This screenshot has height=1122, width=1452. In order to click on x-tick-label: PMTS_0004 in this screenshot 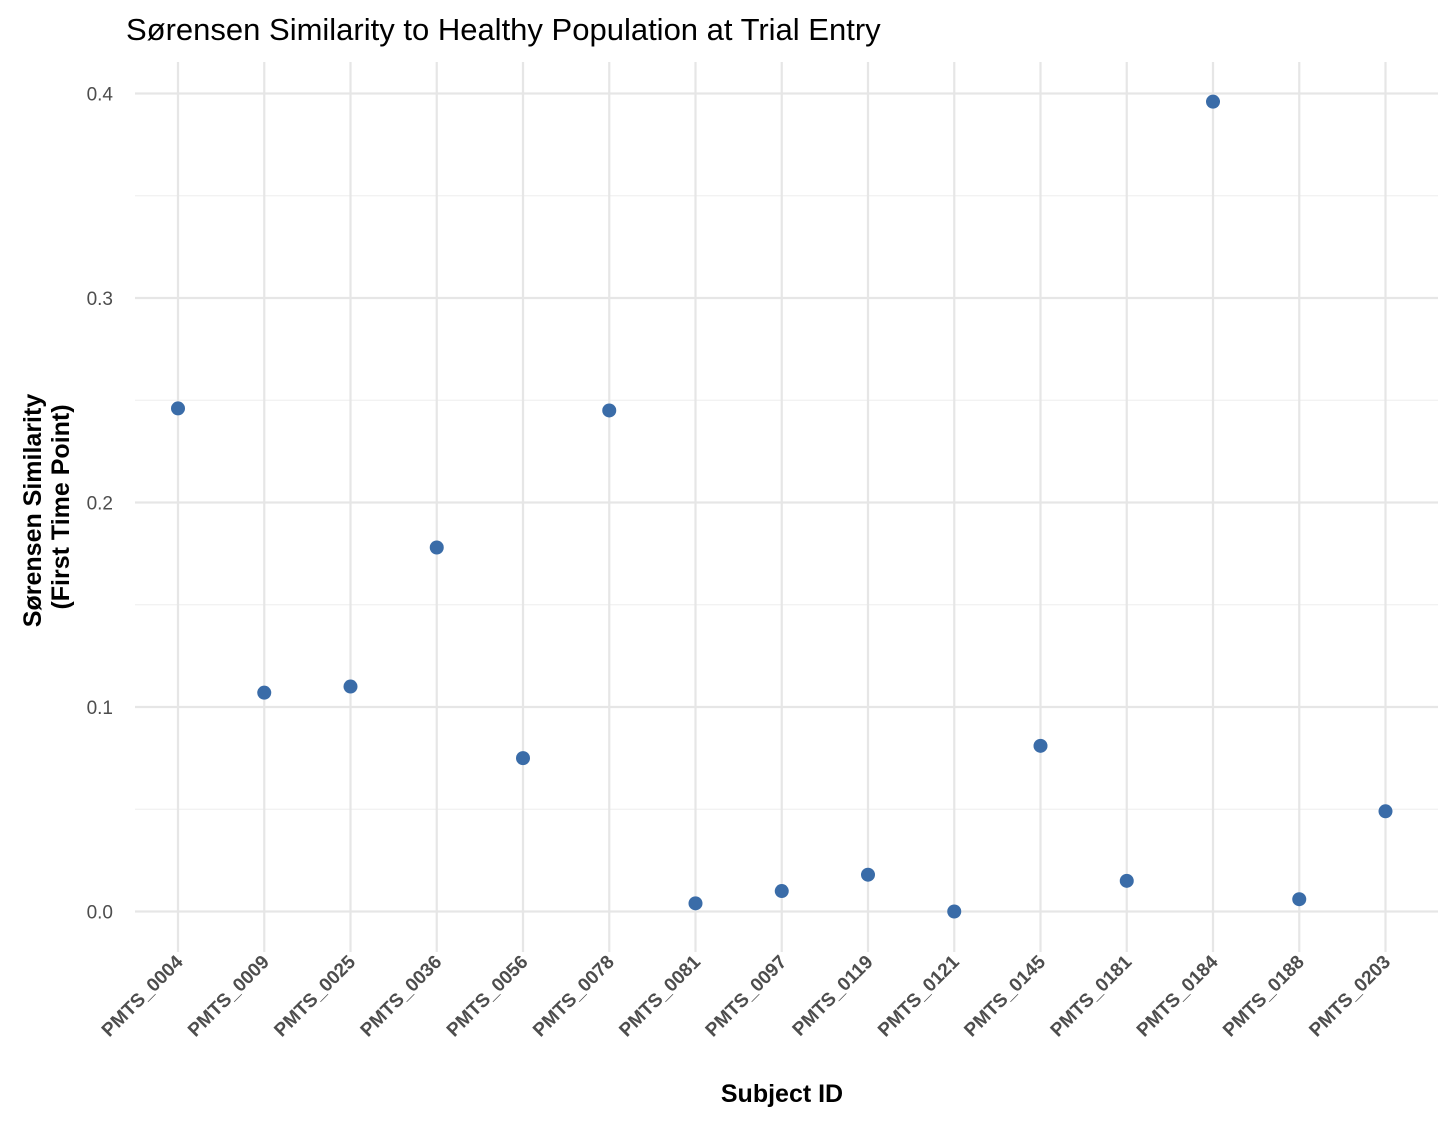, I will do `click(143, 996)`.